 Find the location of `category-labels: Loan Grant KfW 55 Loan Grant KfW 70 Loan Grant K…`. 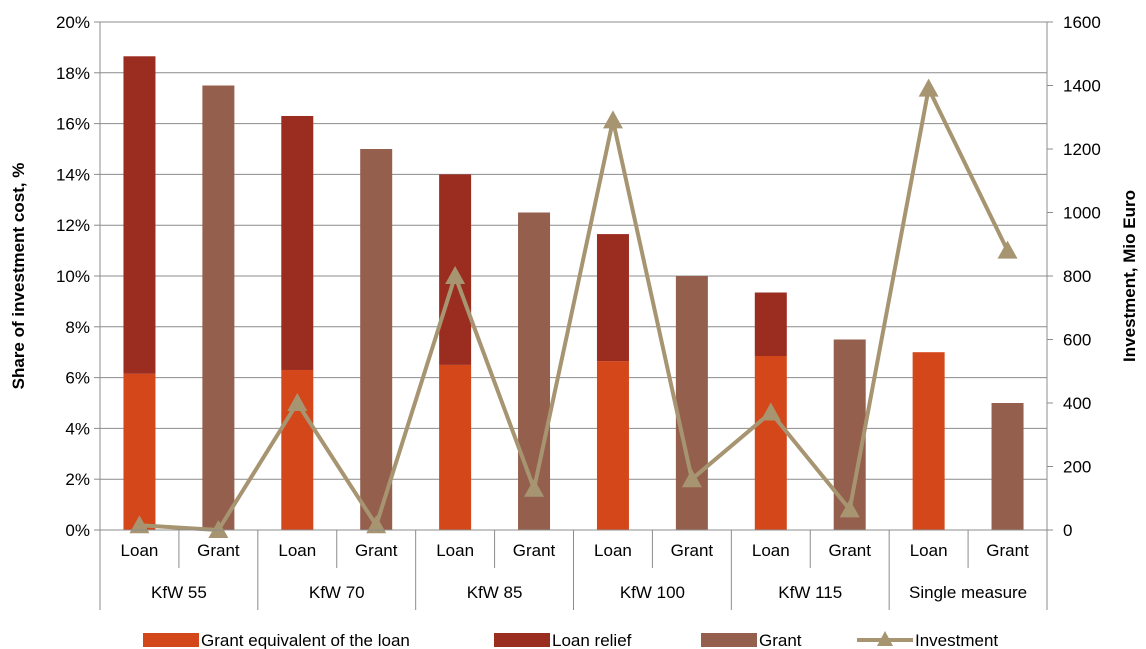

category-labels: Loan Grant KfW 55 Loan Grant KfW 70 Loan Grant K… is located at coordinates (575, 571).